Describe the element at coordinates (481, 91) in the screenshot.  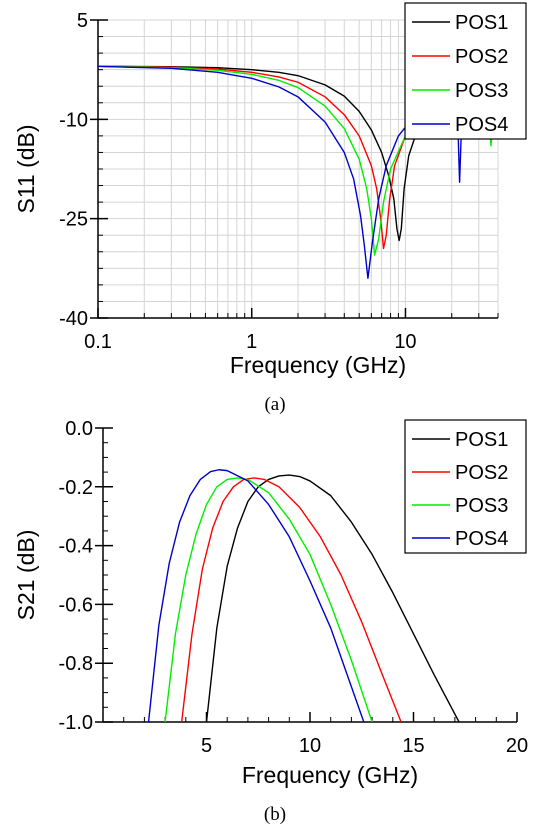
I see `chart-s11-legend-label-pos3: POS3` at that location.